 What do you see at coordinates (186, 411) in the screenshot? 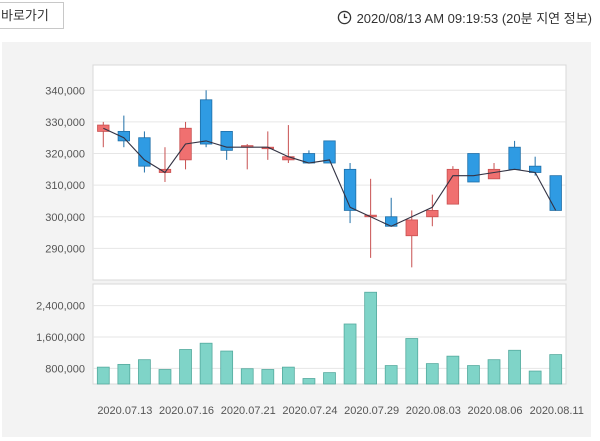
I see `x-tick-label: 2020.07.16` at bounding box center [186, 411].